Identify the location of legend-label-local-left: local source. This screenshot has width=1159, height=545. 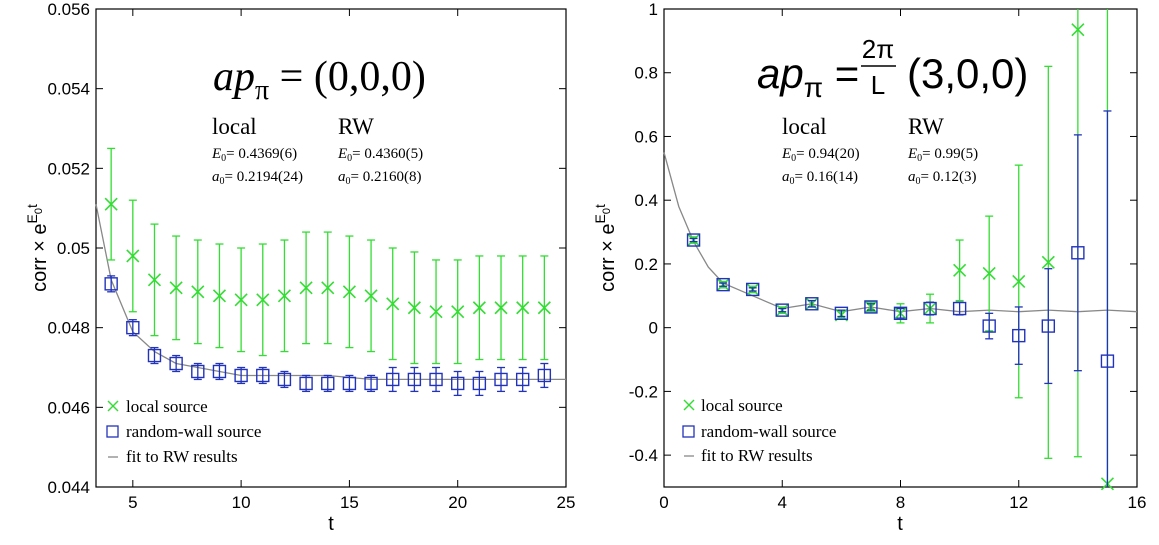
(167, 406).